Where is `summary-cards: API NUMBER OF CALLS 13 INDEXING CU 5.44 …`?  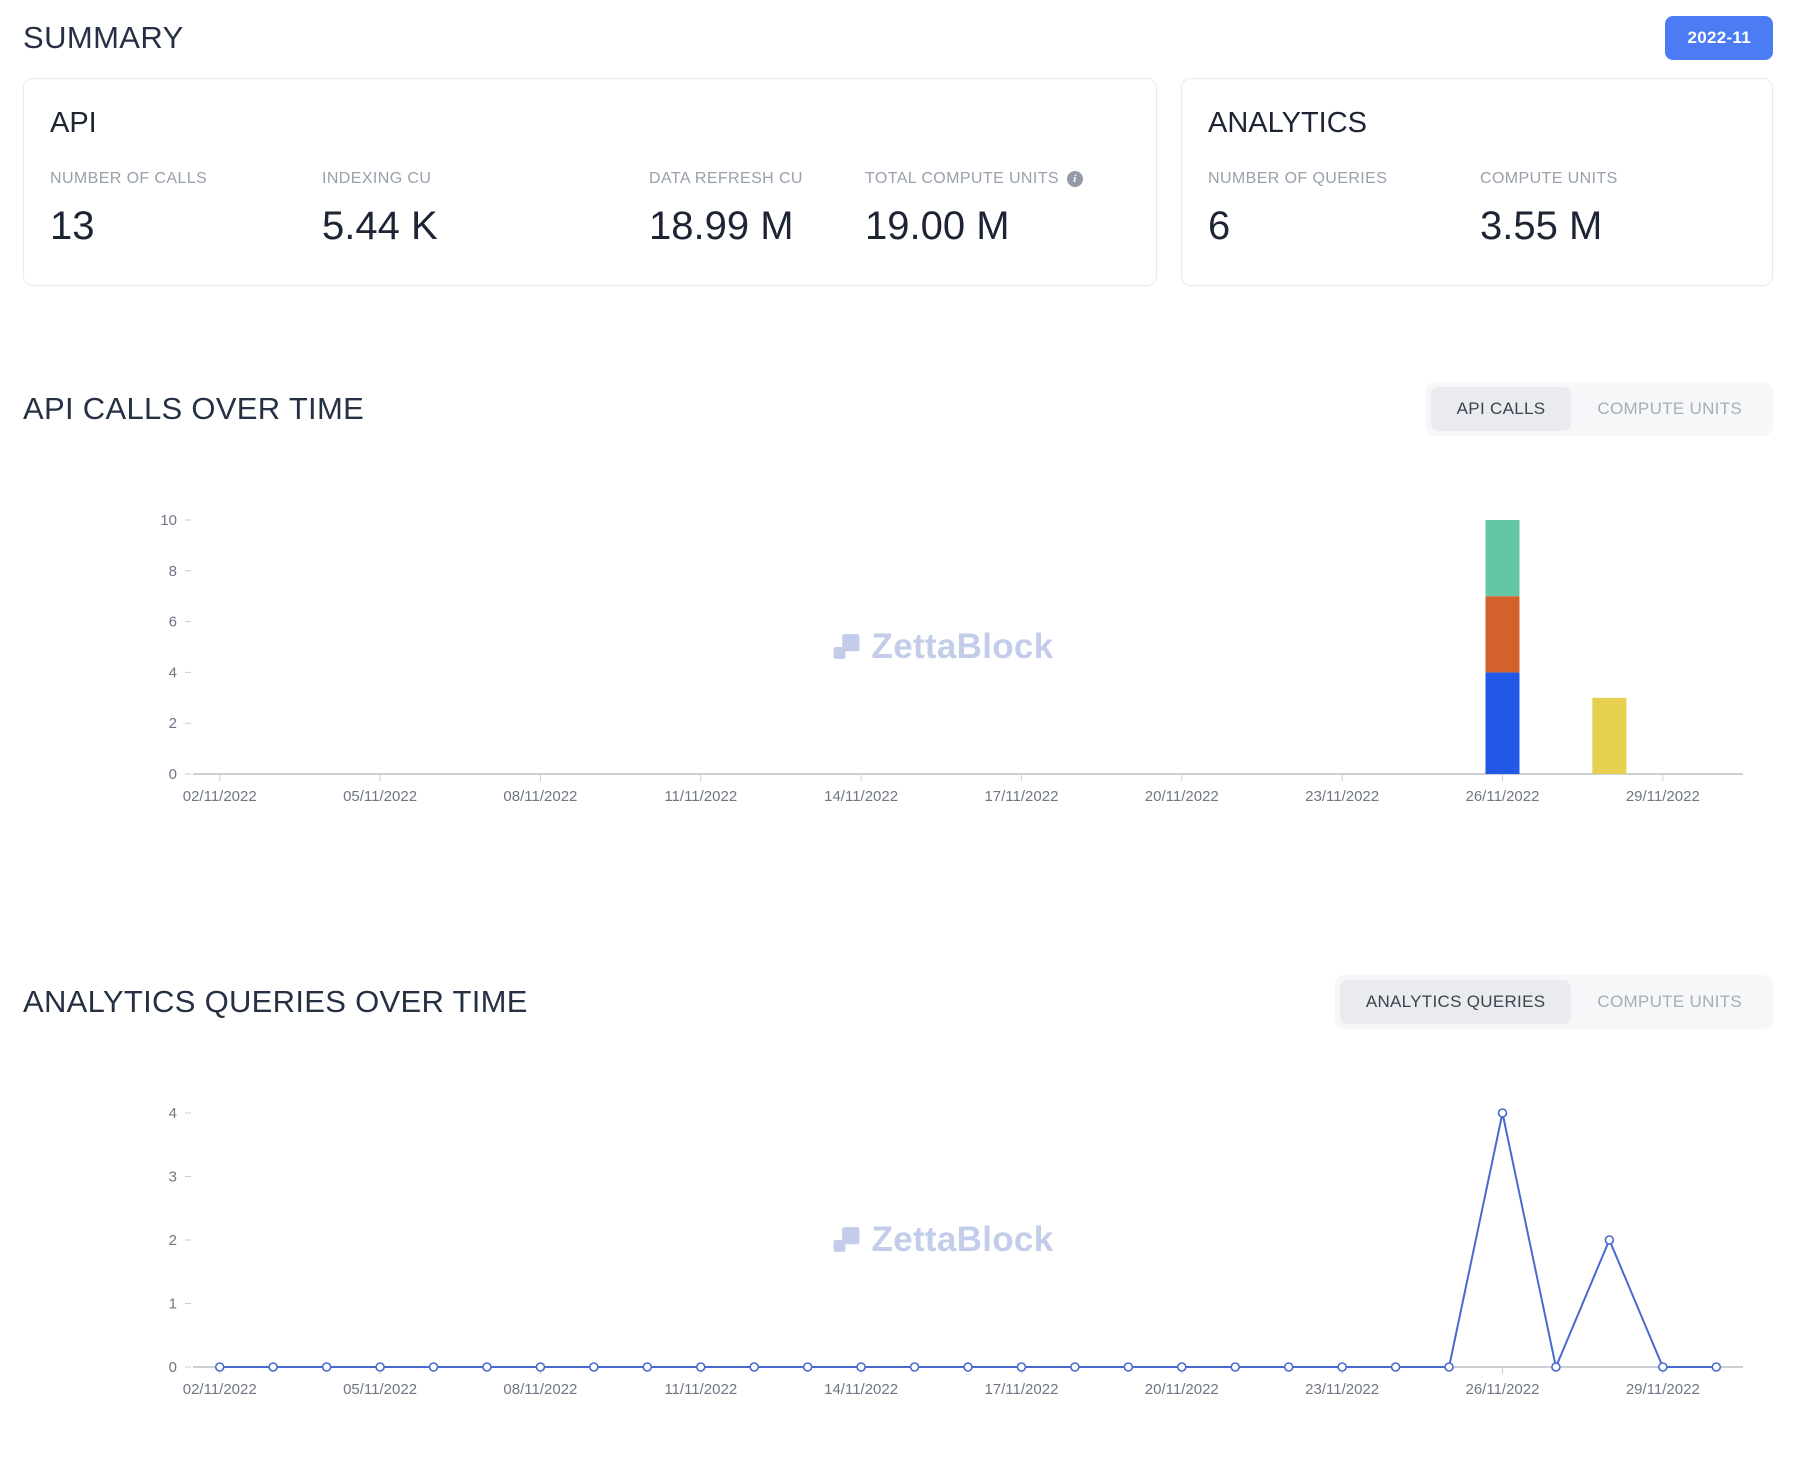
summary-cards: API NUMBER OF CALLS 13 INDEXING CU 5.44 … is located at coordinates (898, 182).